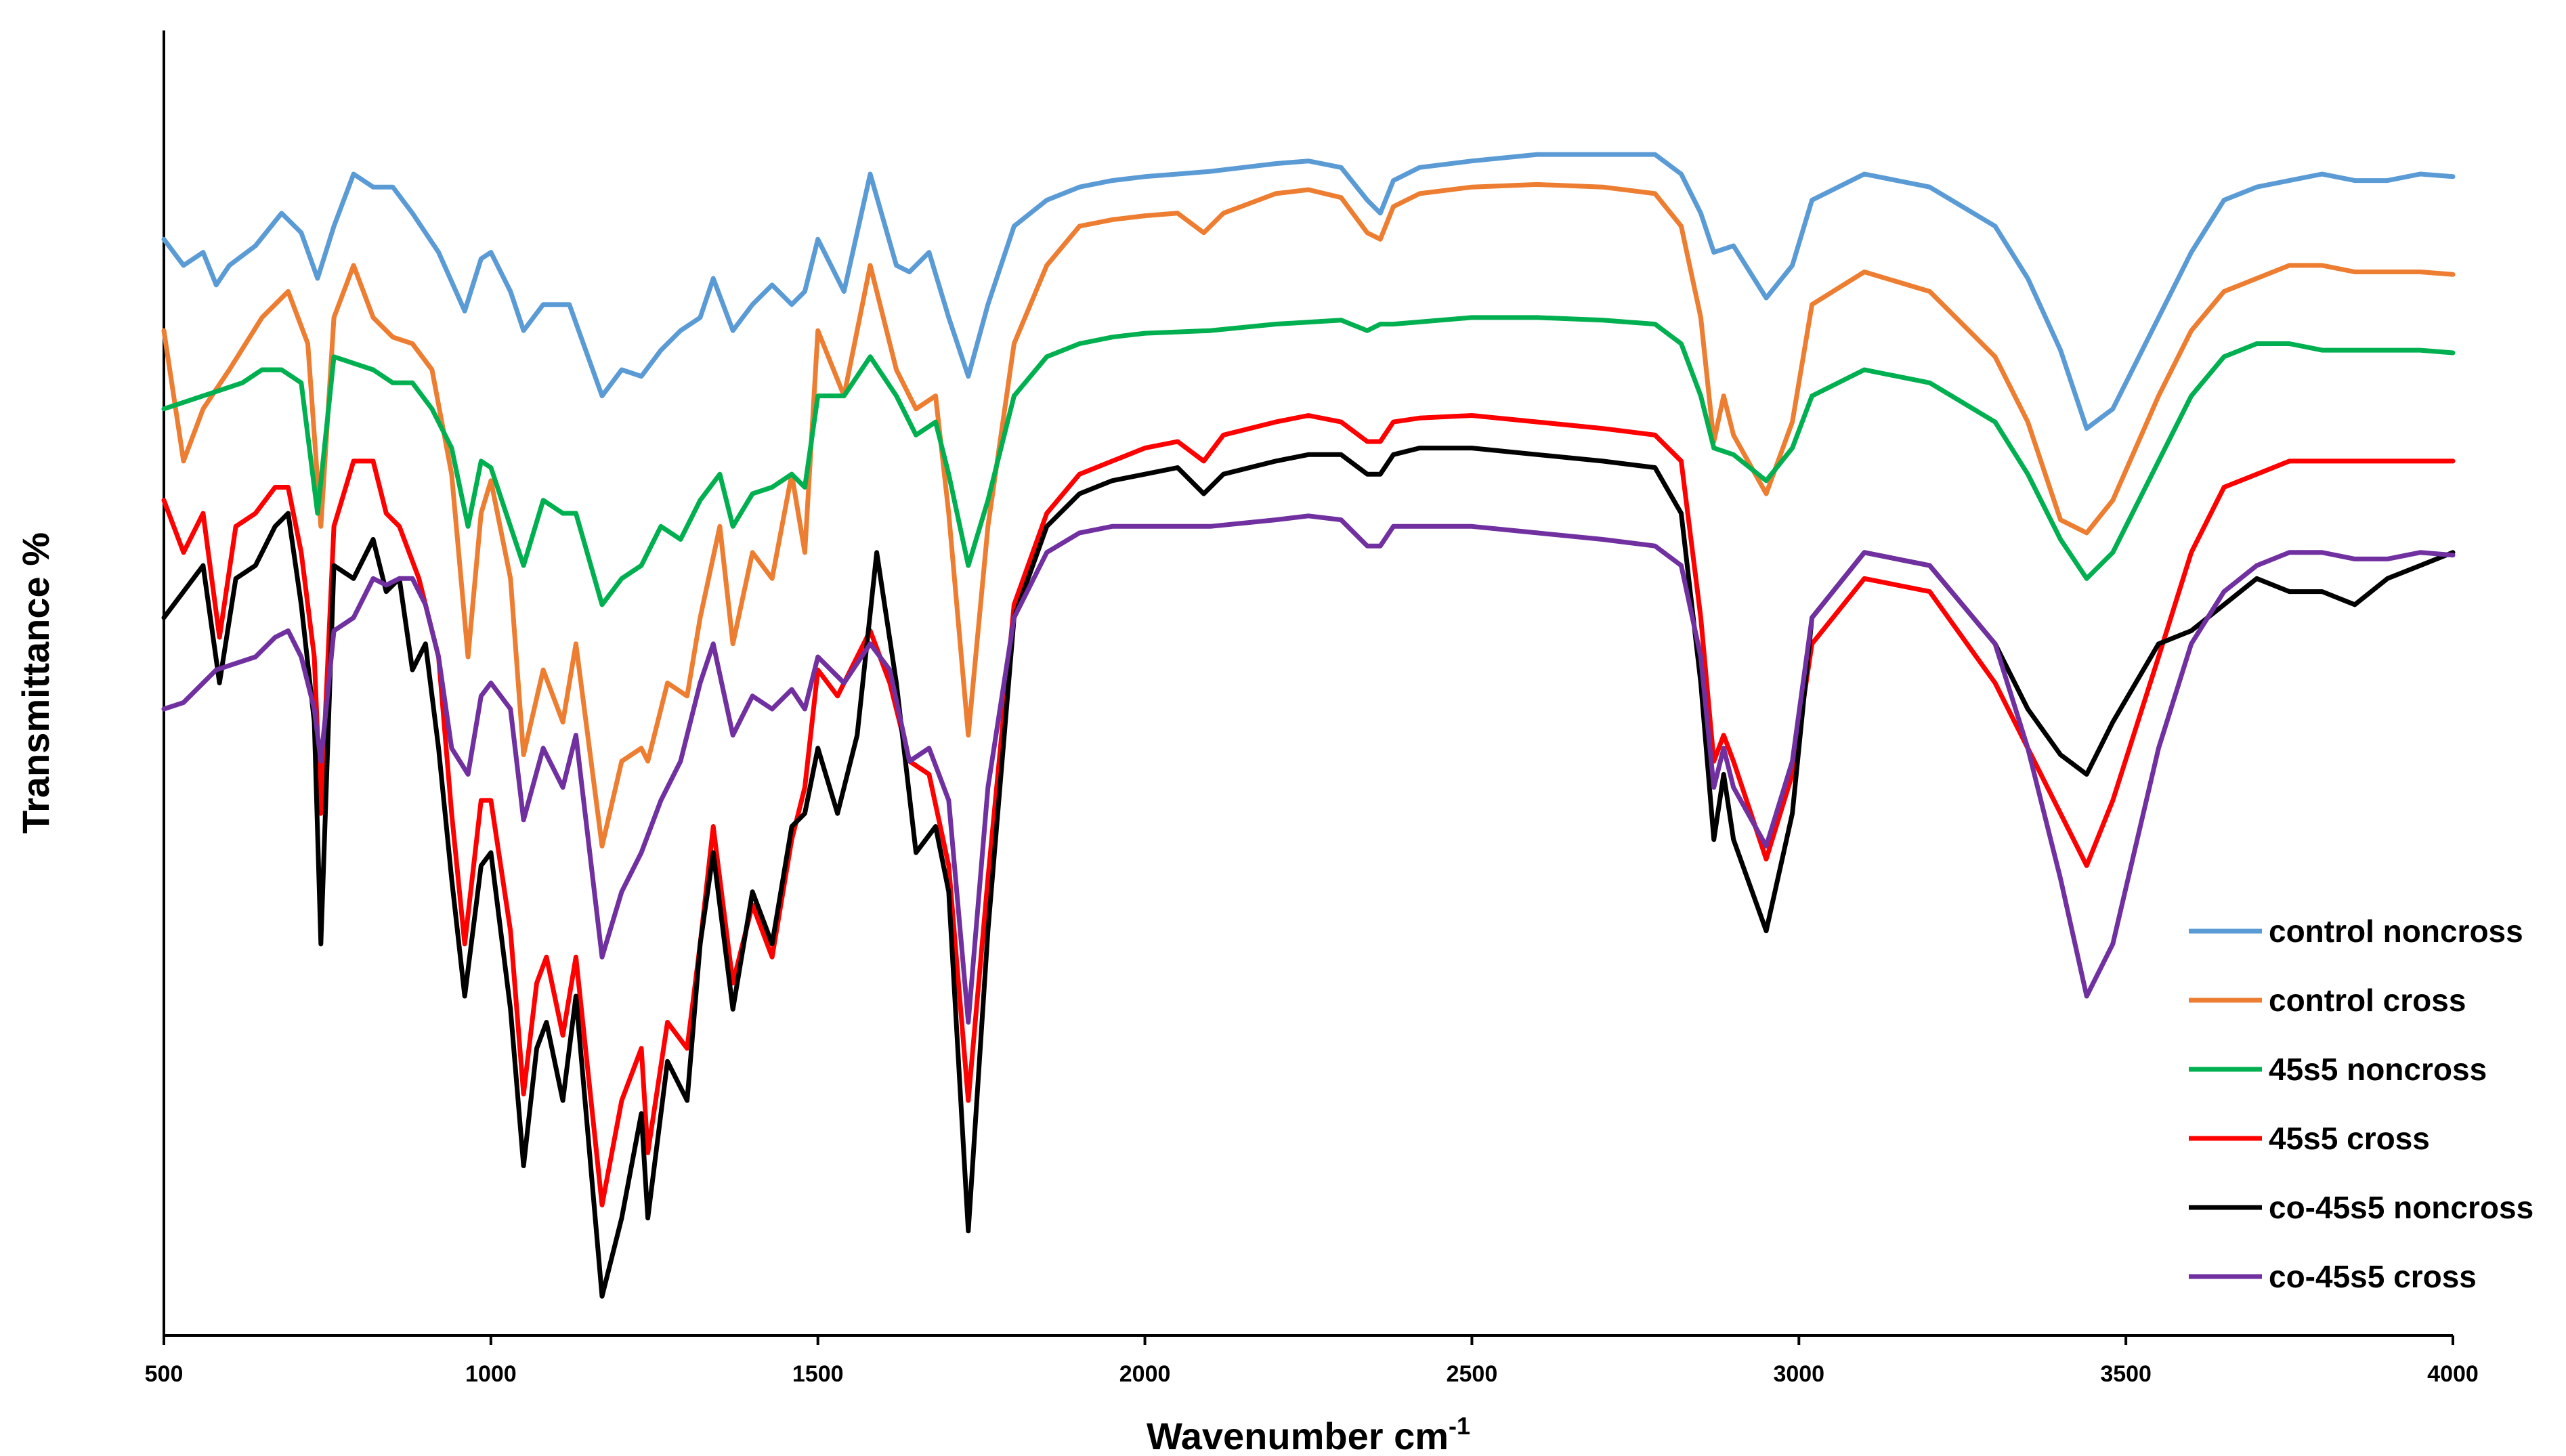 This screenshot has height=1456, width=2566. I want to click on x-tick-label: 1000, so click(491, 1374).